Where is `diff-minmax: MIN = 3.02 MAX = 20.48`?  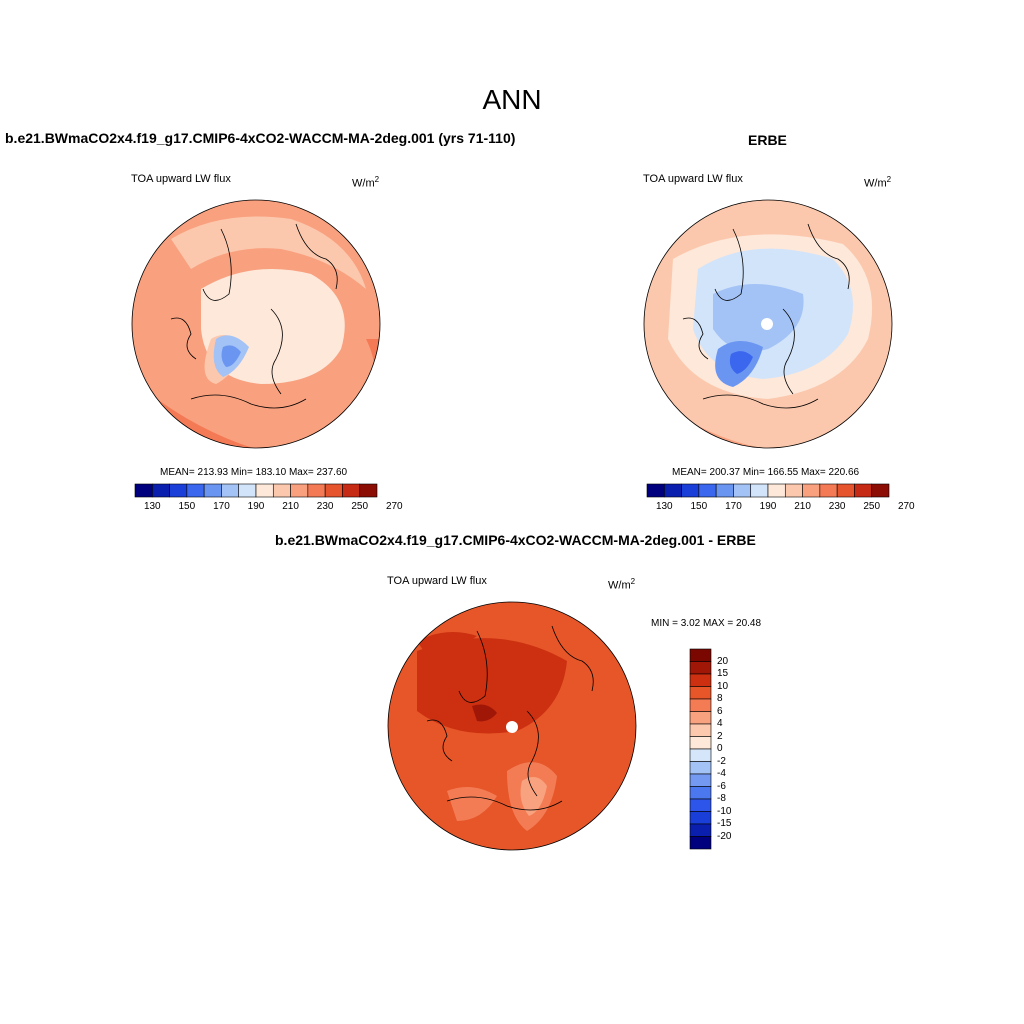
diff-minmax: MIN = 3.02 MAX = 20.48 is located at coordinates (706, 623).